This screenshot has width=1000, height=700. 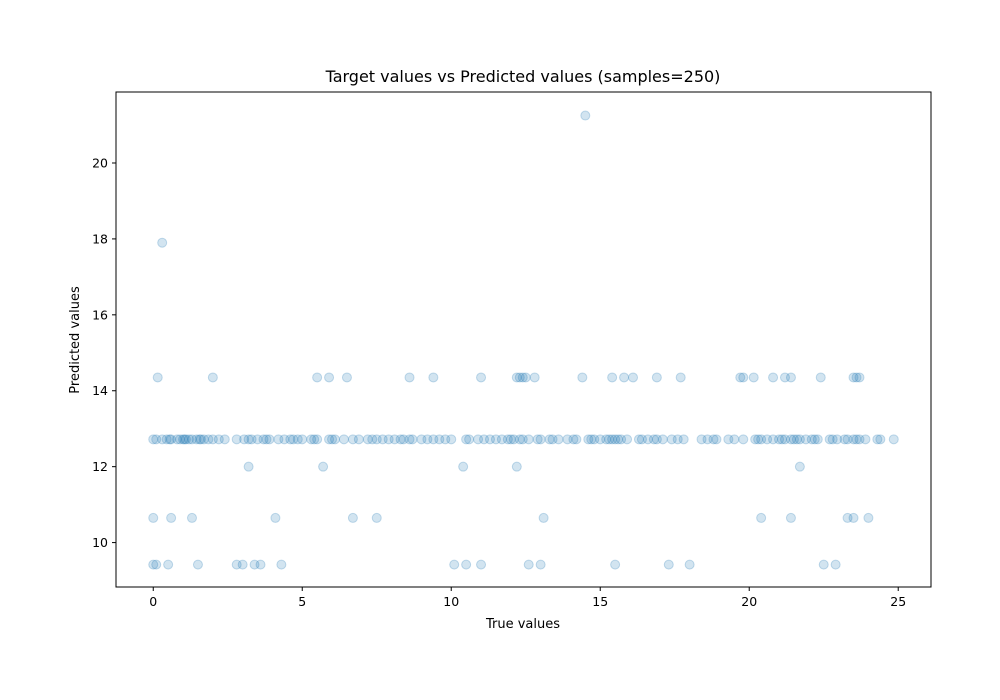 What do you see at coordinates (100, 542) in the screenshot?
I see `y-tick-label: 10` at bounding box center [100, 542].